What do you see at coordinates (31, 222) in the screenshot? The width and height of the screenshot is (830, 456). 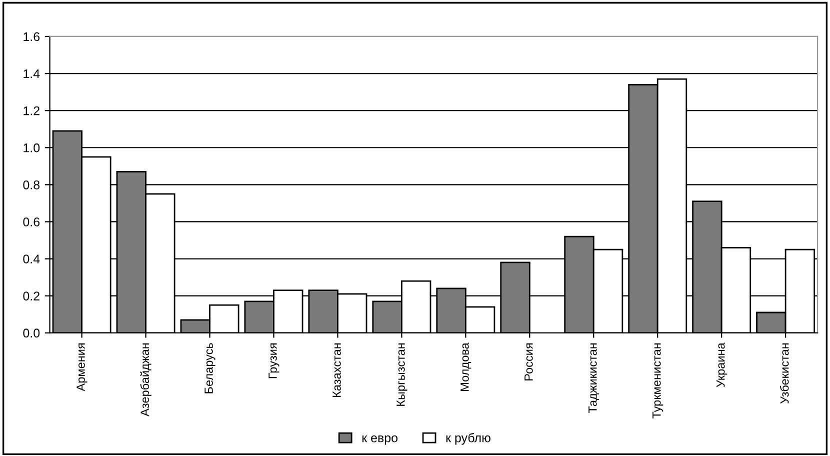 I see `y-tick-label: 0.6` at bounding box center [31, 222].